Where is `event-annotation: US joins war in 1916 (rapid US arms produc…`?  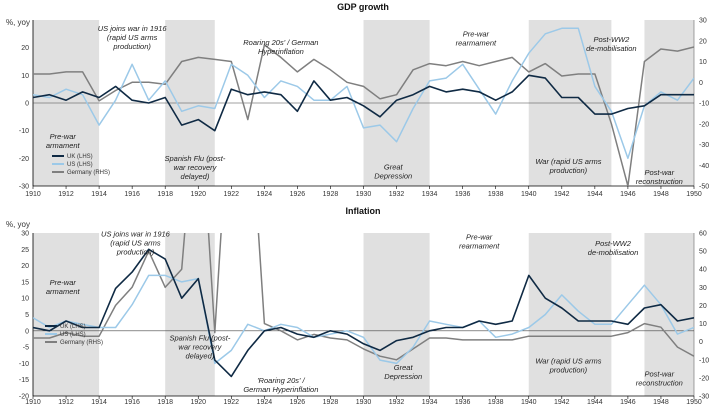 event-annotation: US joins war in 1916 (rapid US arms produc… is located at coordinates (133, 37).